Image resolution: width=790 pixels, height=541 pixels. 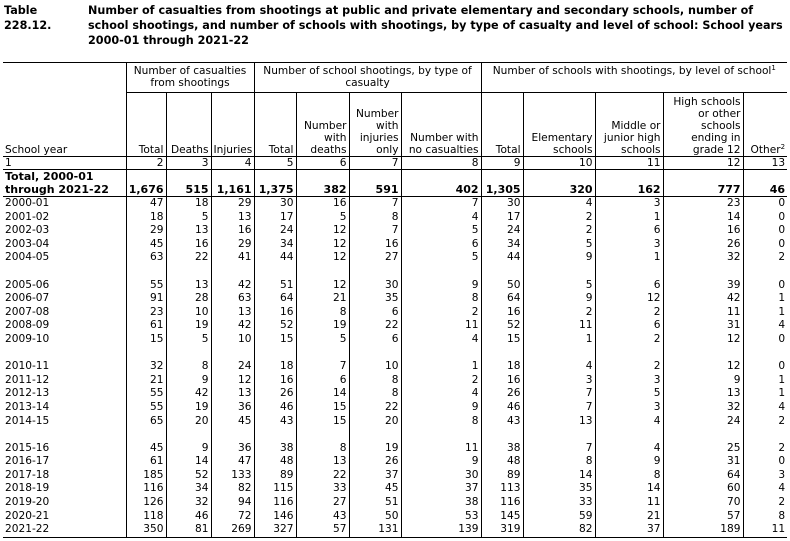 I want to click on cell: 27, so click(x=322, y=503).